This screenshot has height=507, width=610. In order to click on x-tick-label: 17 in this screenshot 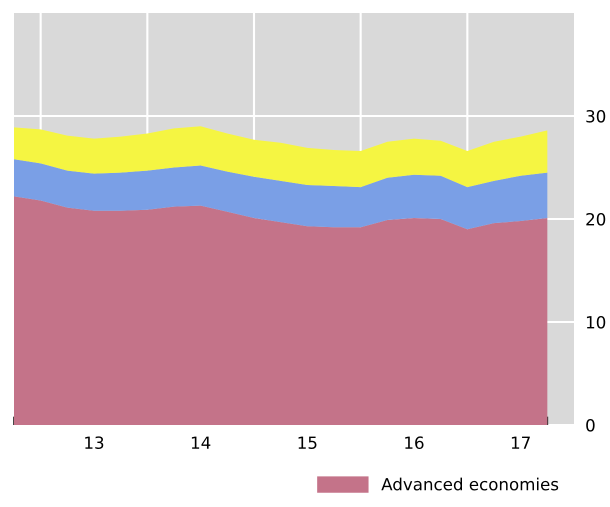, I will do `click(521, 442)`.